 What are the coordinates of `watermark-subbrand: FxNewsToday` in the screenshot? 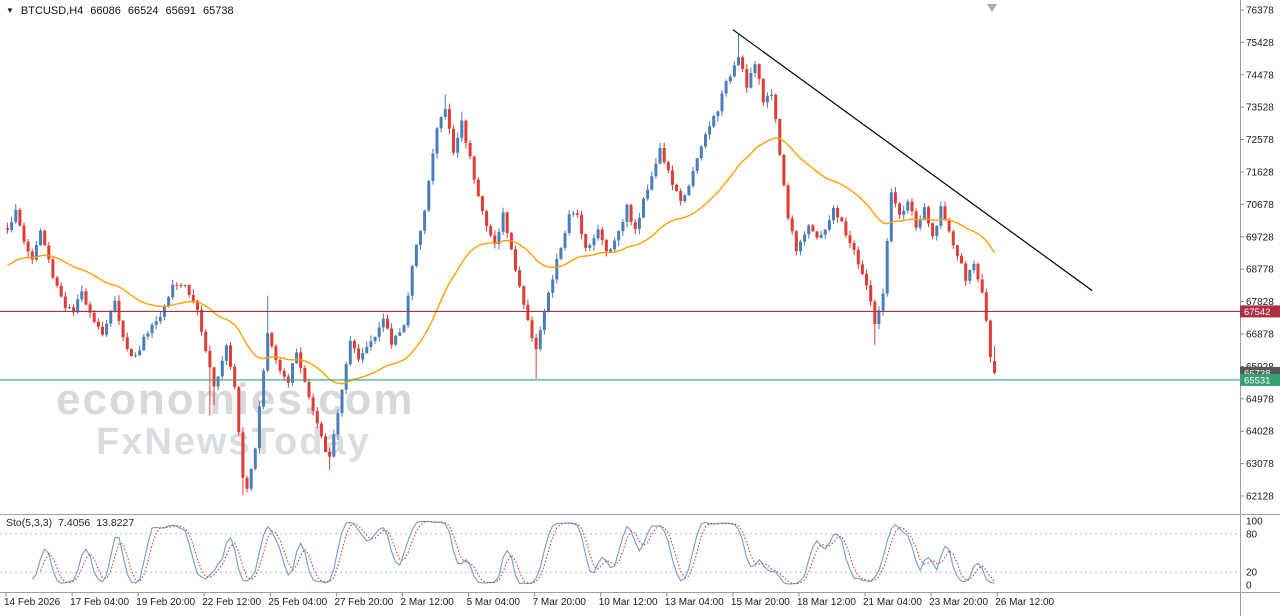 It's located at (233, 442).